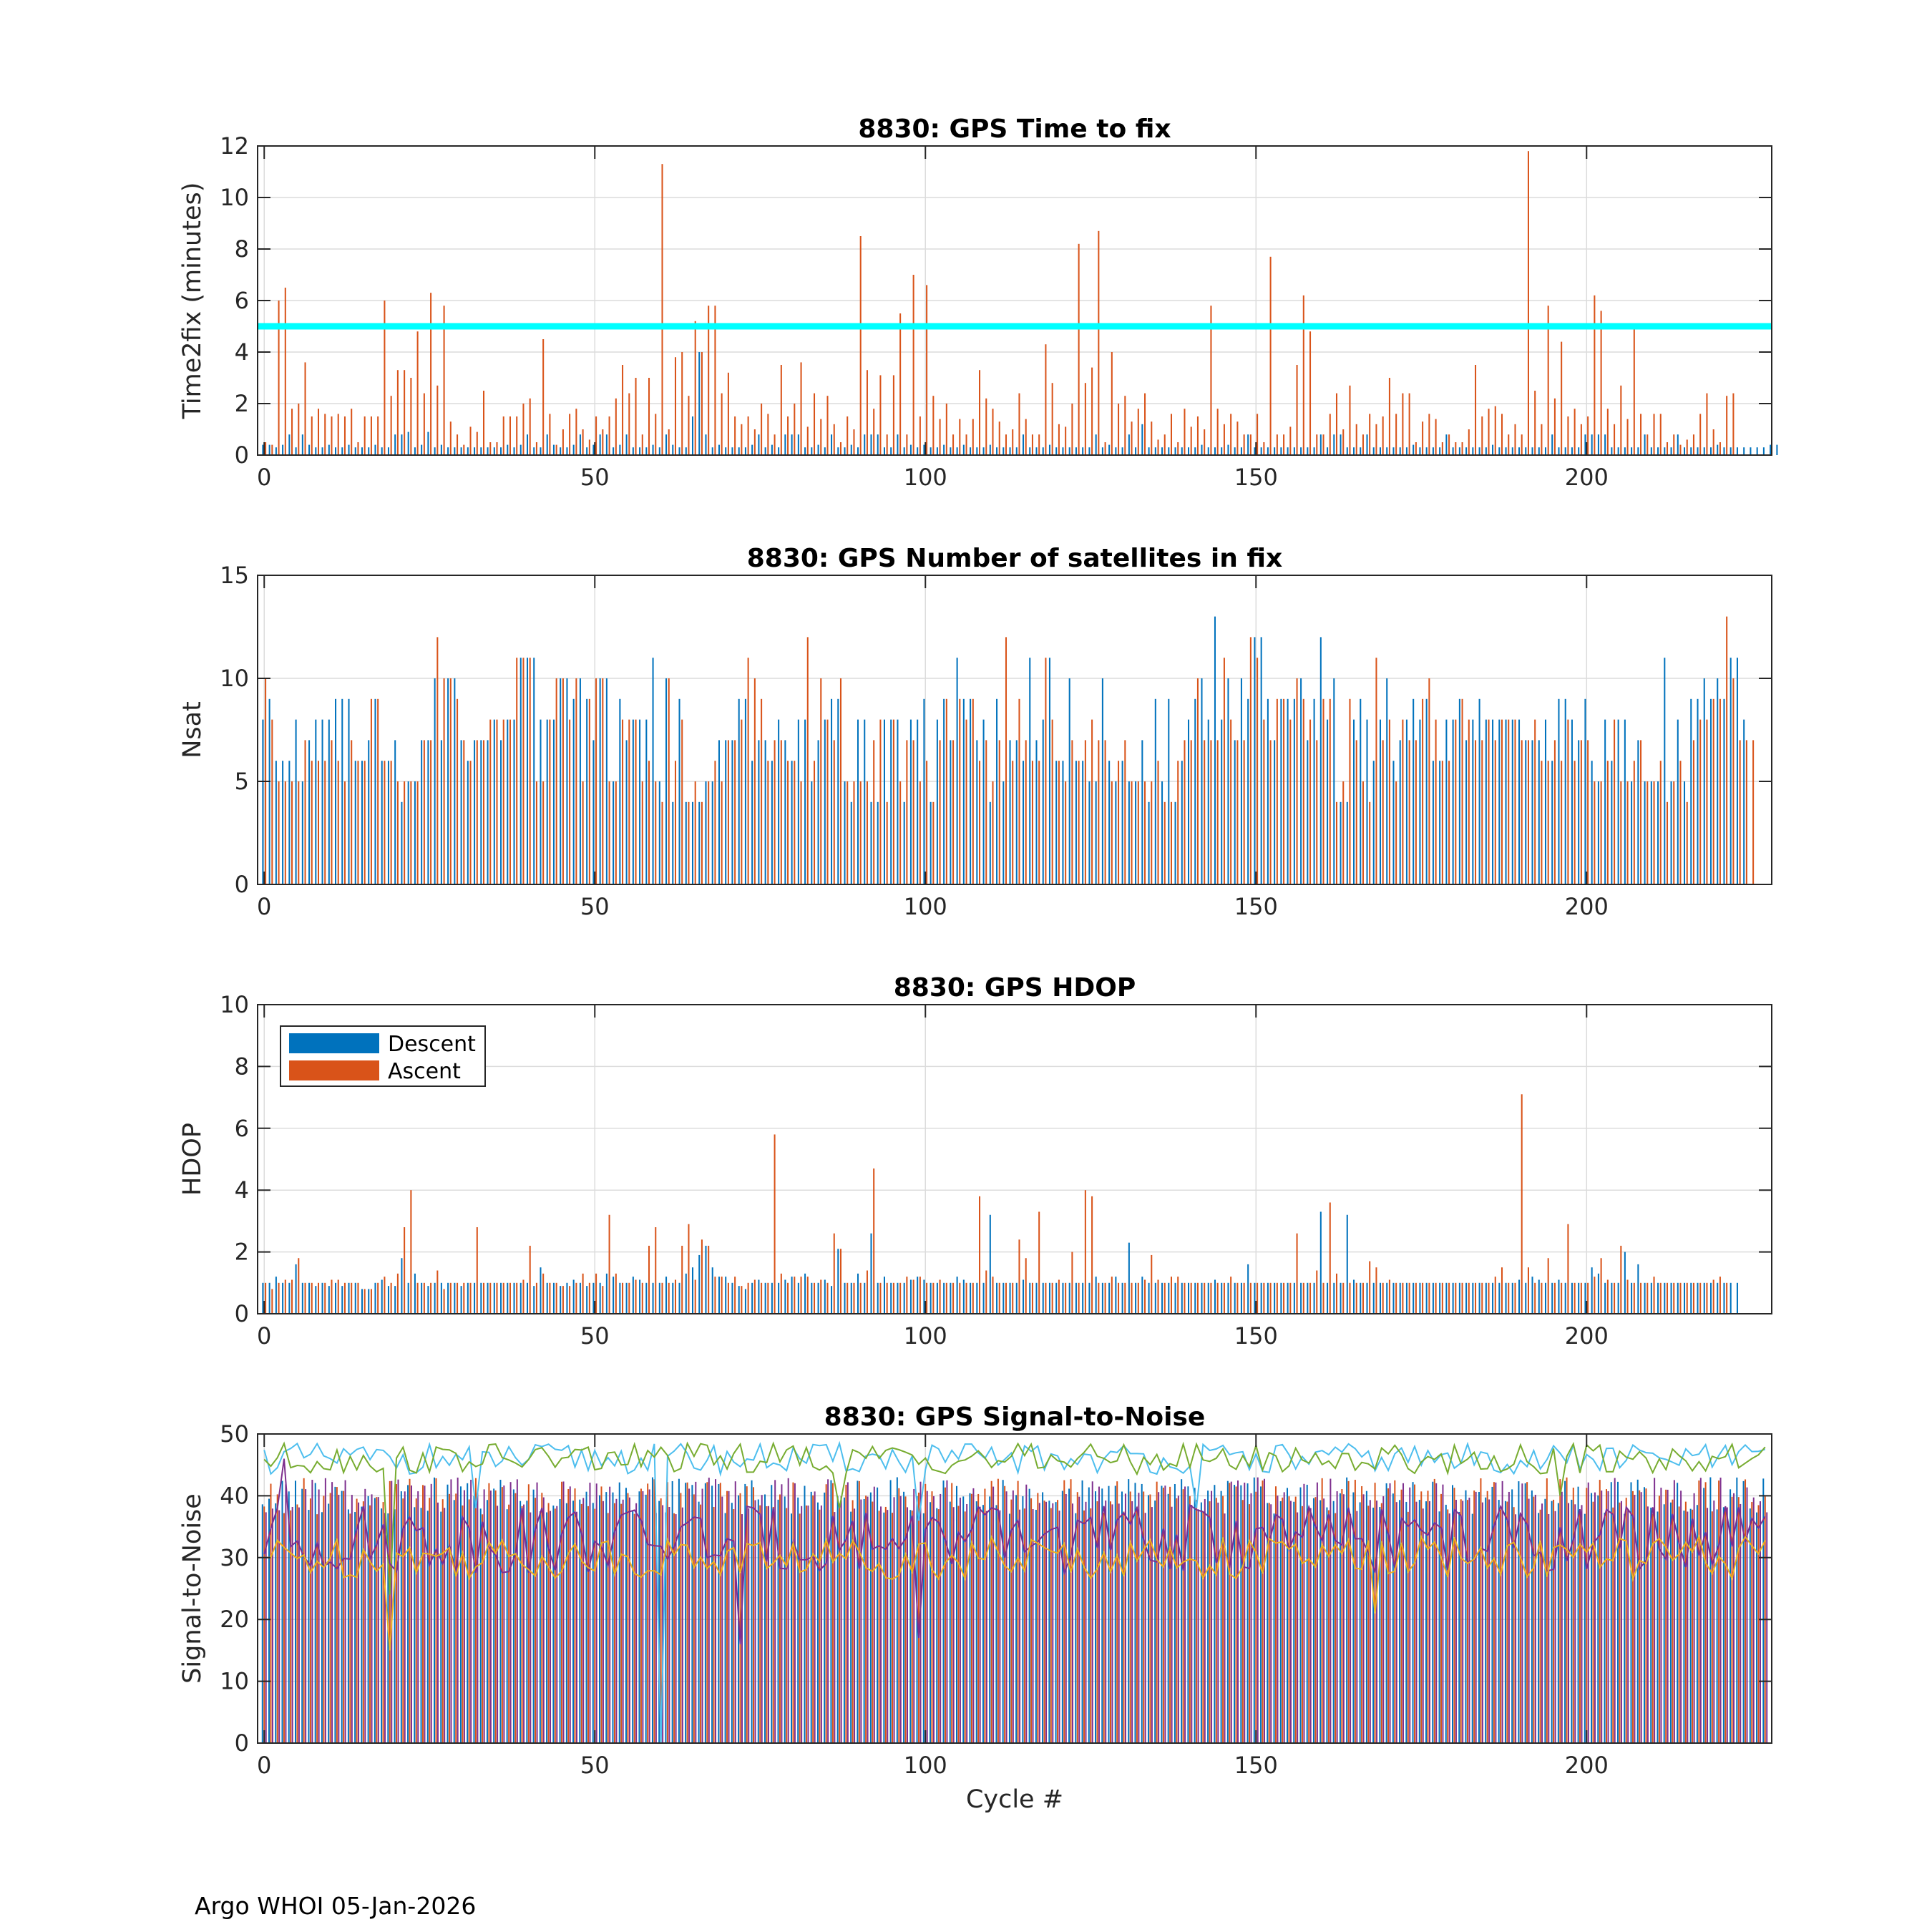 The image size is (1932, 1932). Describe the element at coordinates (1587, 906) in the screenshot. I see `x-tick-label: 200` at that location.